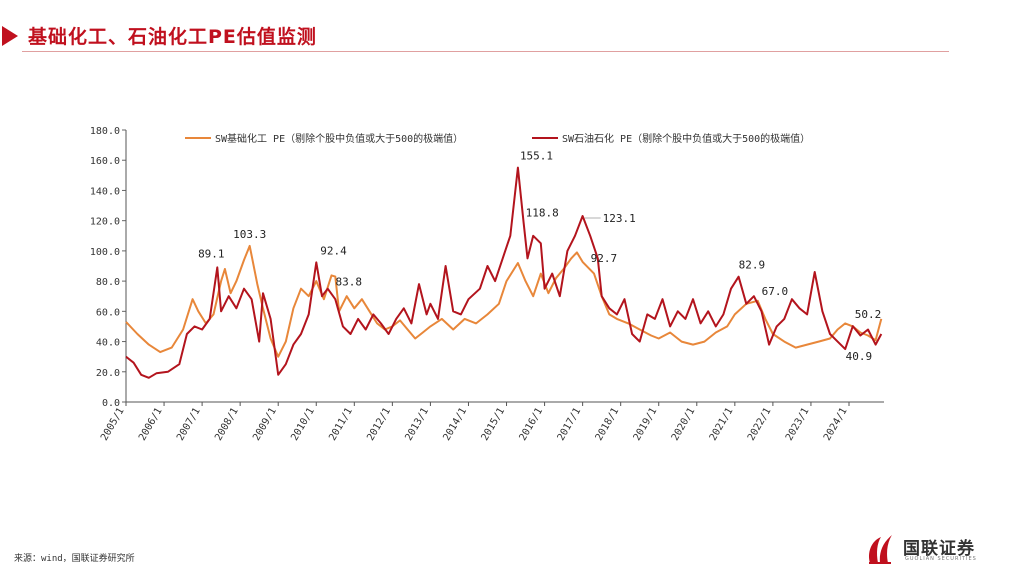 The width and height of the screenshot is (1024, 576). What do you see at coordinates (113, 424) in the screenshot?
I see `x-tick-label: 2005/1` at bounding box center [113, 424].